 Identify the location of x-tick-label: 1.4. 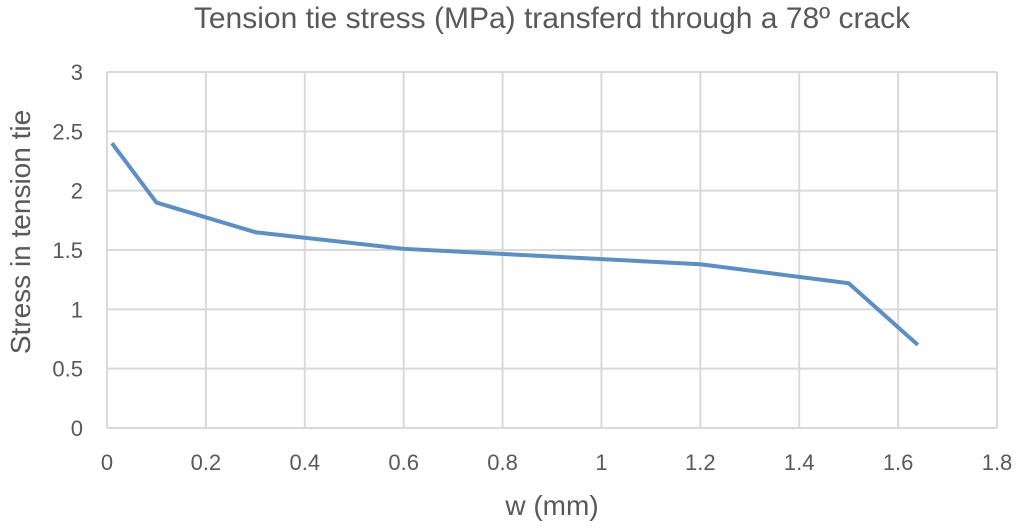
(799, 462).